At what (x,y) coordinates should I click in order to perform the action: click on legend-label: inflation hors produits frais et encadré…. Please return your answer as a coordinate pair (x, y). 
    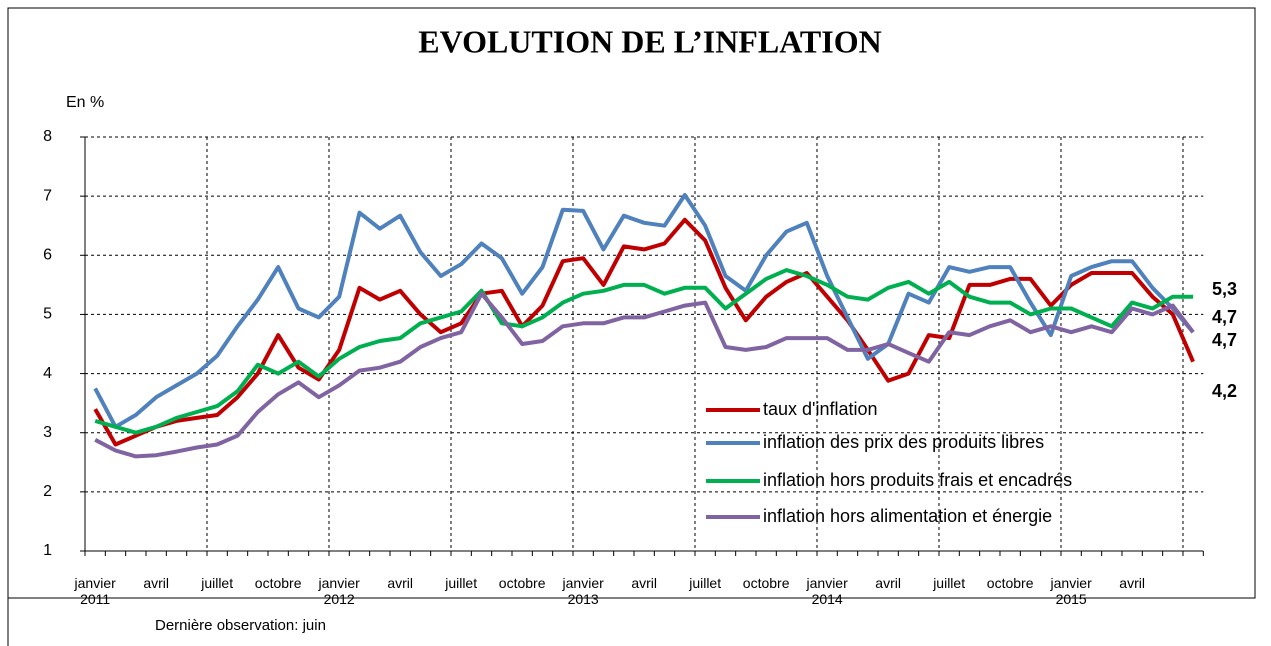
    Looking at the image, I should click on (917, 480).